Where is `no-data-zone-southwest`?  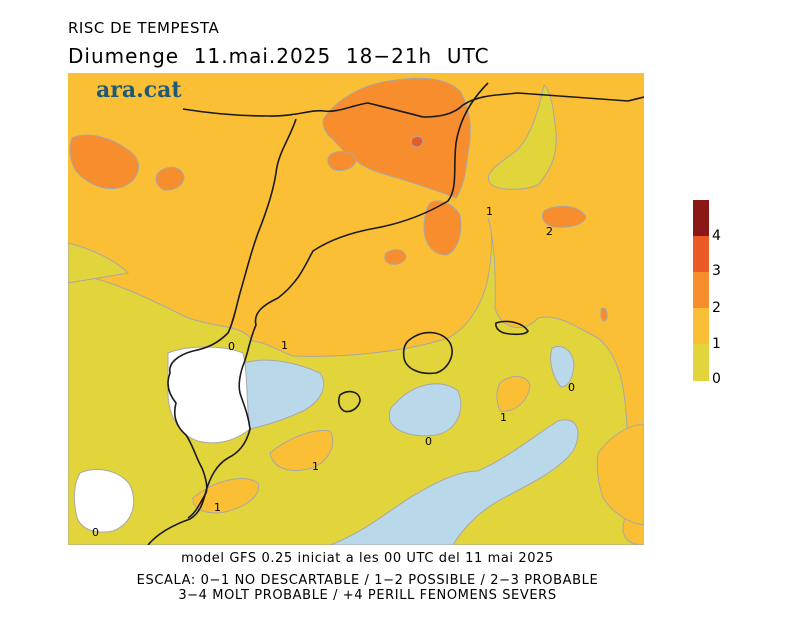 no-data-zone-southwest is located at coordinates (104, 501).